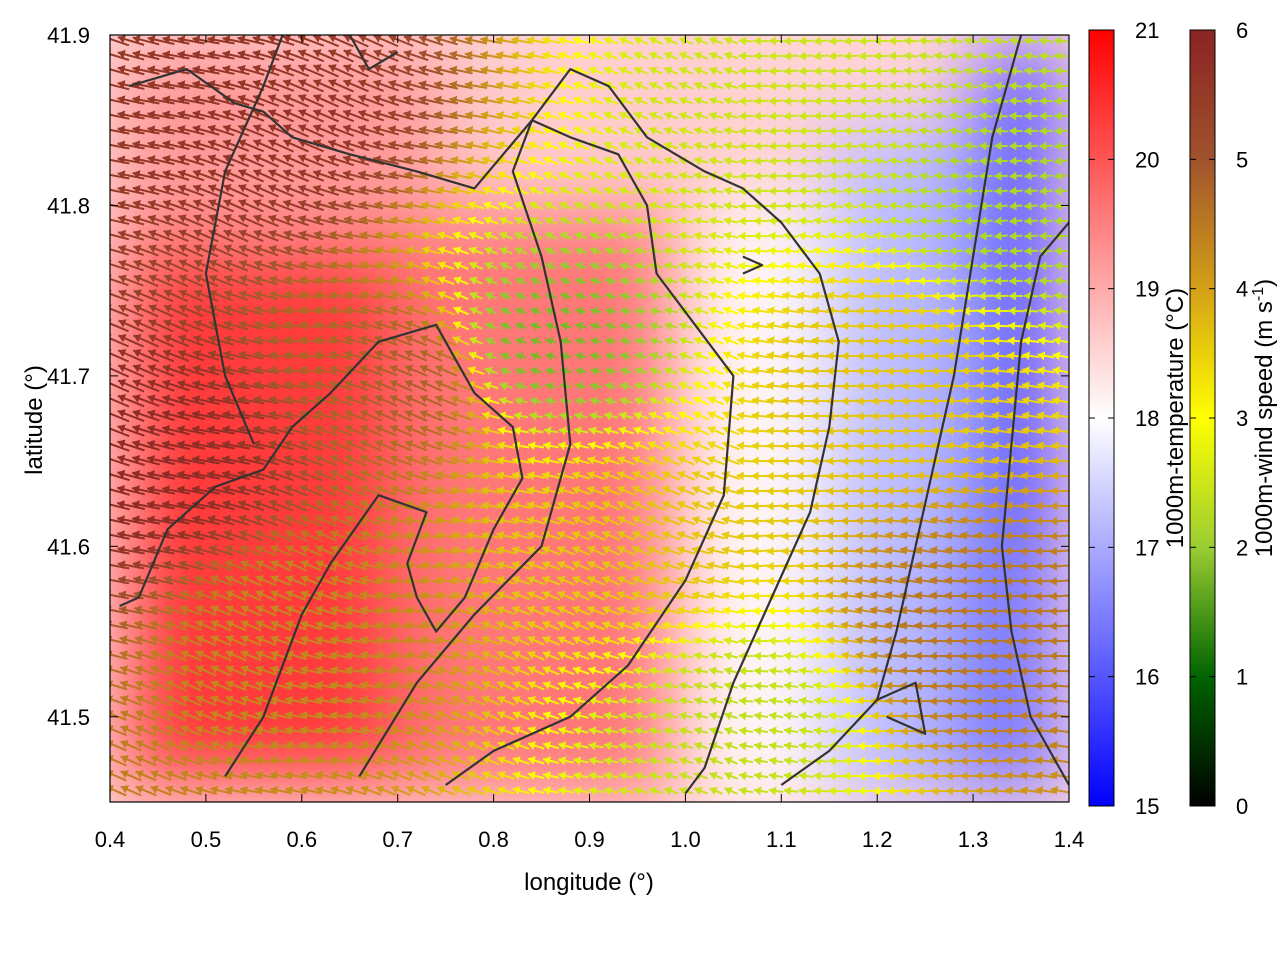 This screenshot has width=1280, height=960. I want to click on y-tick-label: 41.9, so click(68, 35).